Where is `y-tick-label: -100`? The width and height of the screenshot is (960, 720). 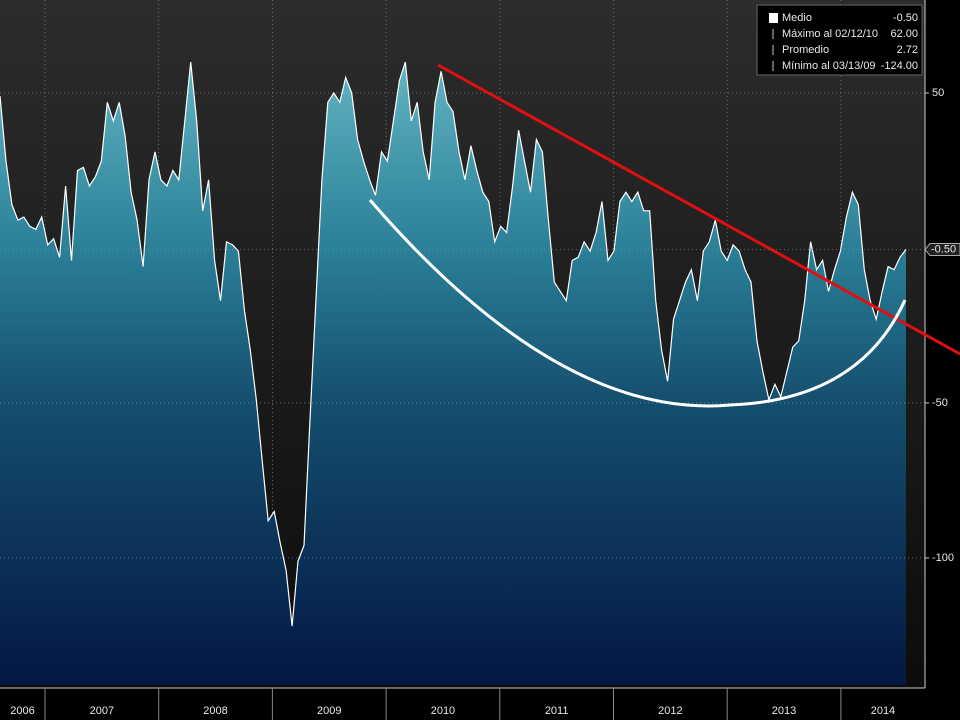
y-tick-label: -100 is located at coordinates (943, 558).